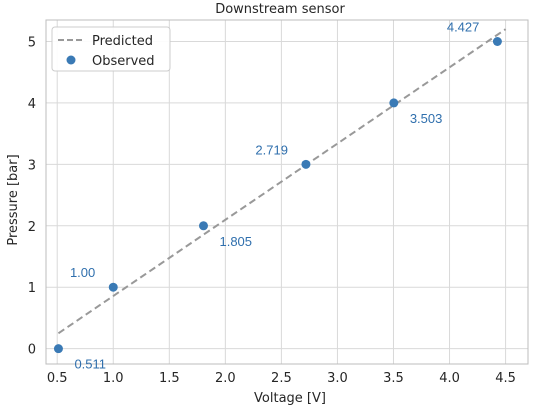 The width and height of the screenshot is (550, 408). What do you see at coordinates (82, 272) in the screenshot?
I see `data-label: 1.00` at bounding box center [82, 272].